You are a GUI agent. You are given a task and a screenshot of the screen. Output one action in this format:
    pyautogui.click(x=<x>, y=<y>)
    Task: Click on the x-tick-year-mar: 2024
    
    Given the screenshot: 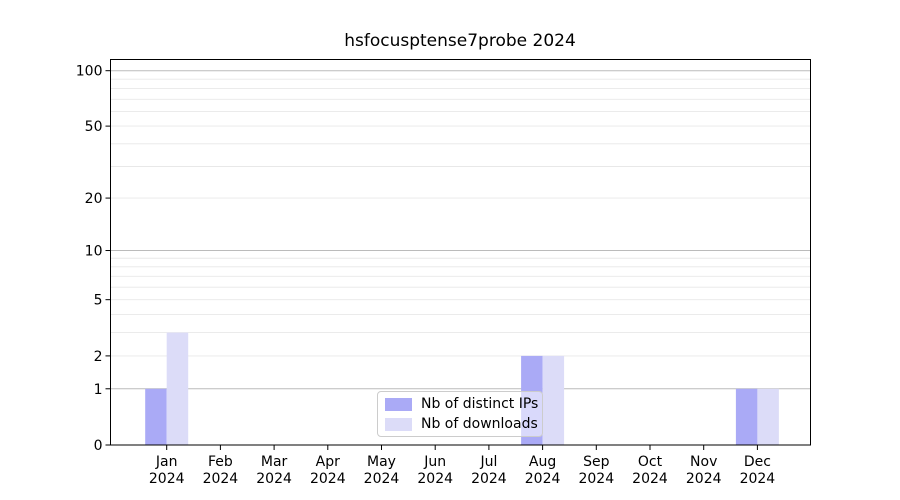 What is the action you would take?
    pyautogui.click(x=274, y=479)
    